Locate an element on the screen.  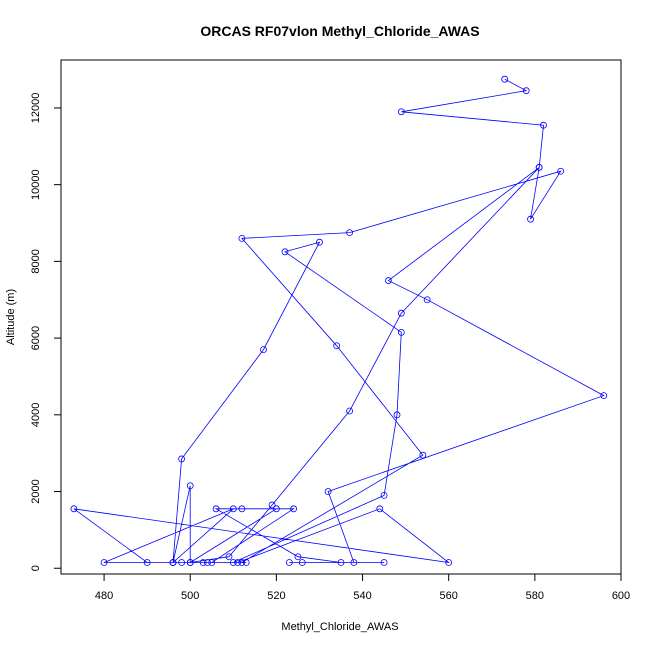
y-axis-label: Altitude (m) is located at coordinates (11, 317).